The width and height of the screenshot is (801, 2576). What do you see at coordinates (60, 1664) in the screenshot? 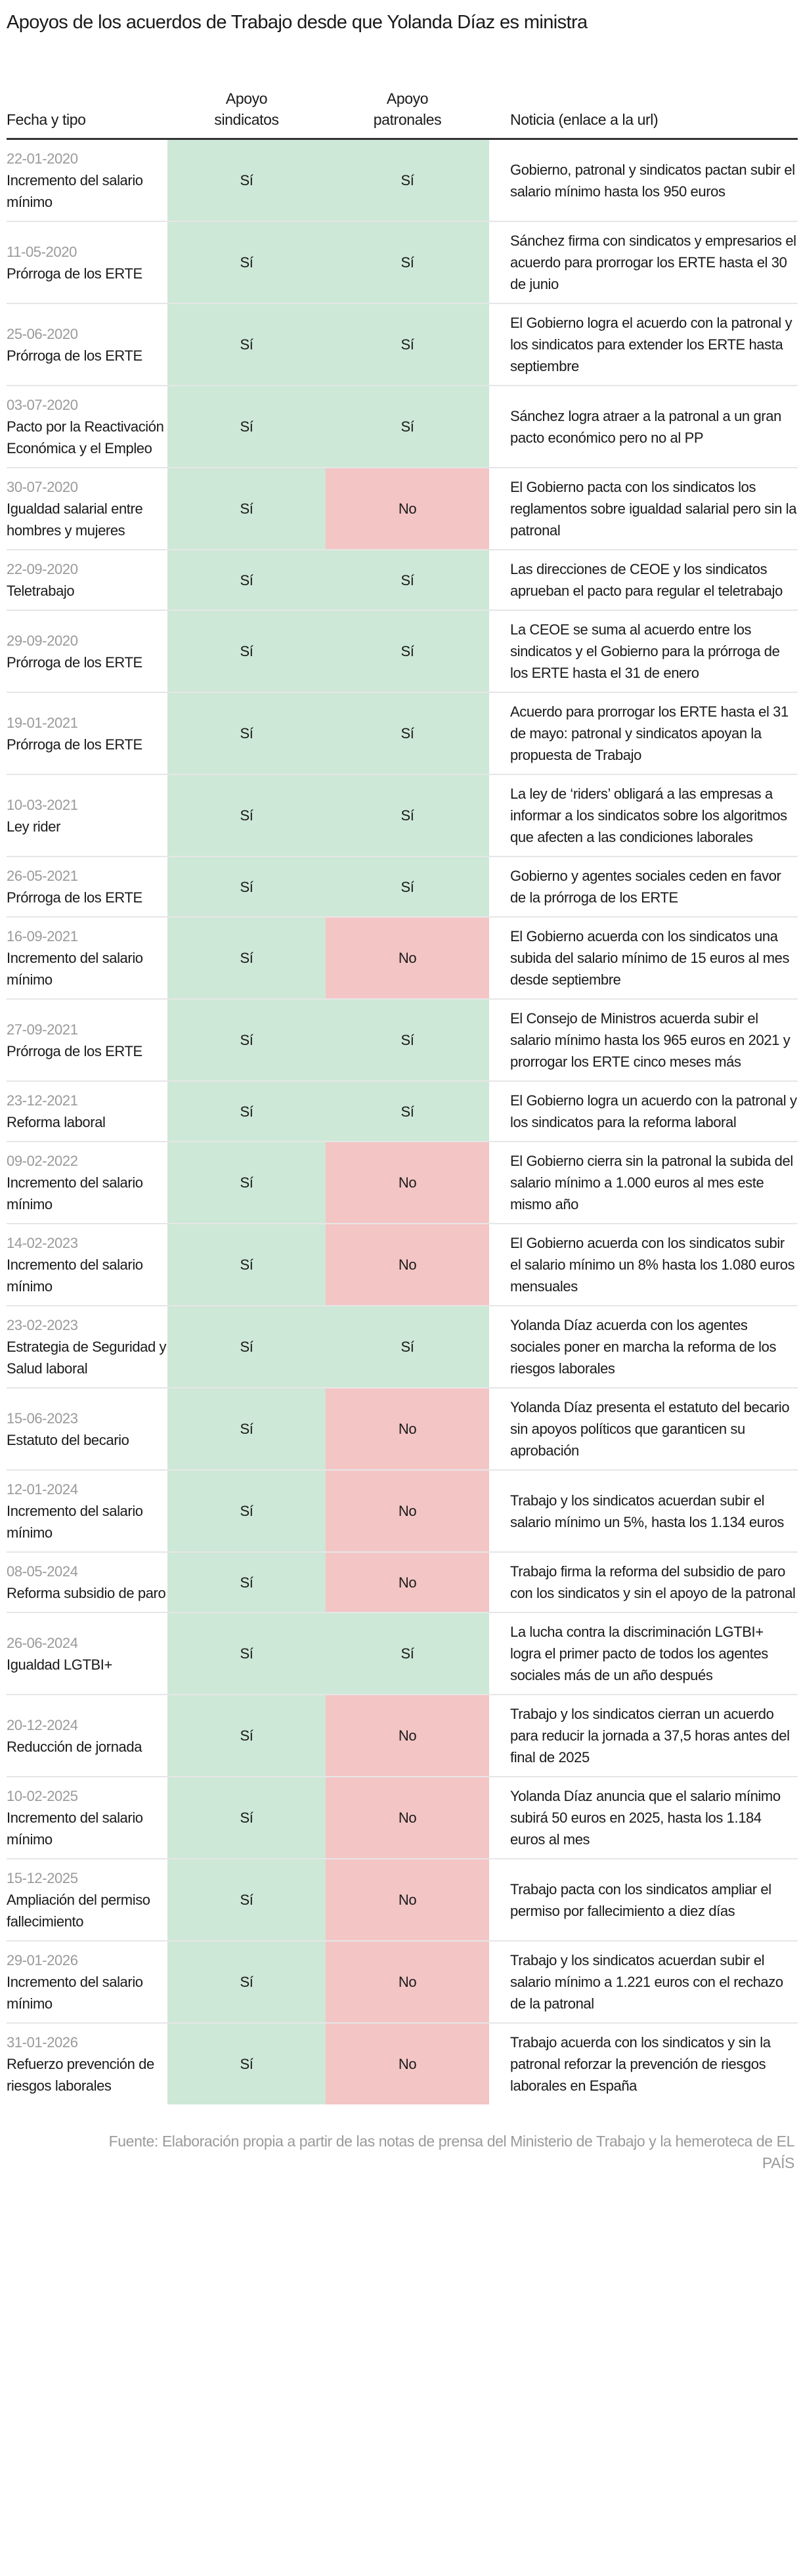
I see `row-type: Igualdad LGTBI+` at bounding box center [60, 1664].